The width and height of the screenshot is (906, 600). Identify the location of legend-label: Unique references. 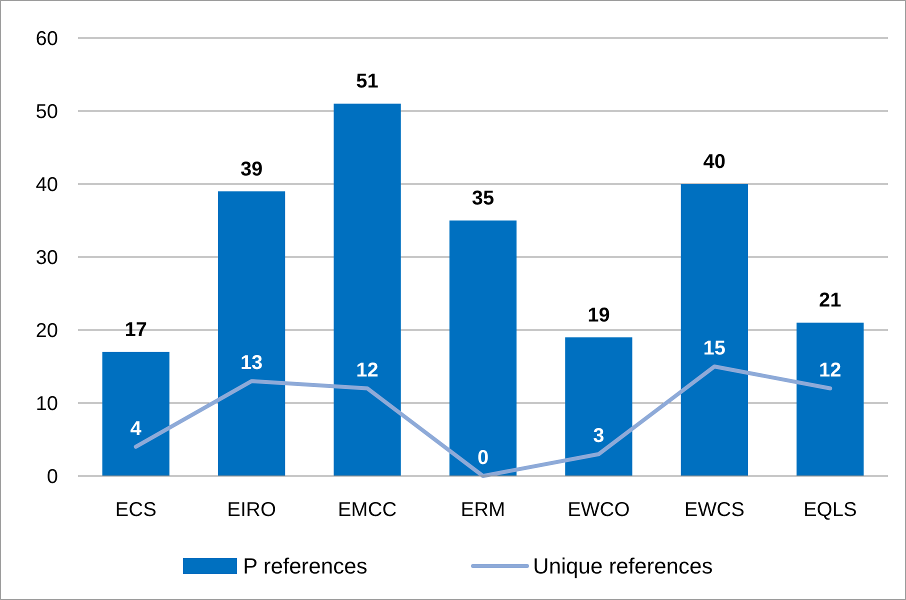
(623, 566).